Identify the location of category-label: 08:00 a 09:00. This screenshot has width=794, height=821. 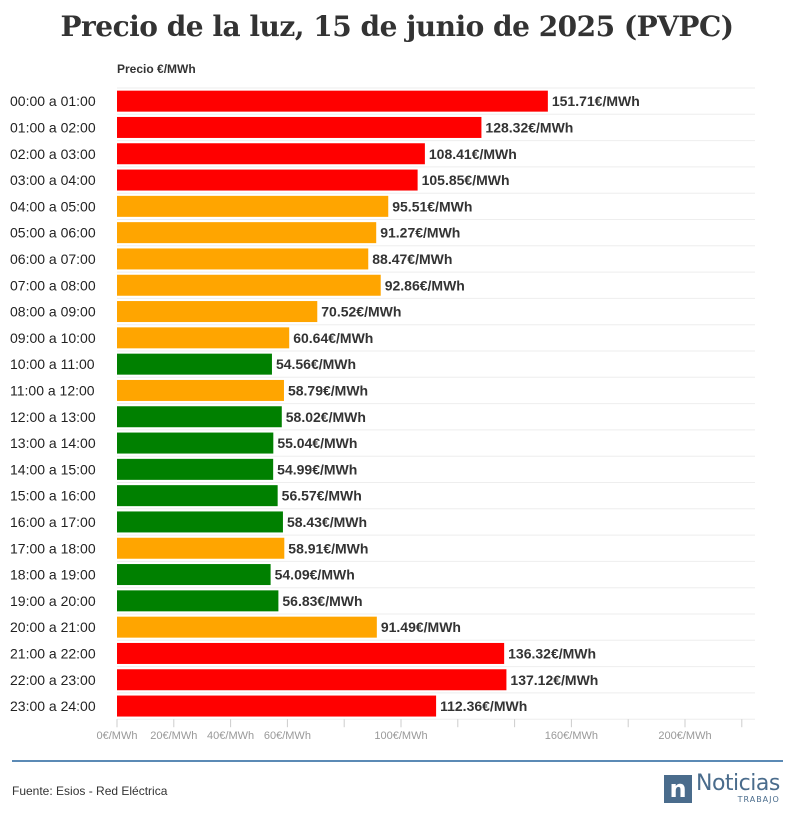
(53, 312).